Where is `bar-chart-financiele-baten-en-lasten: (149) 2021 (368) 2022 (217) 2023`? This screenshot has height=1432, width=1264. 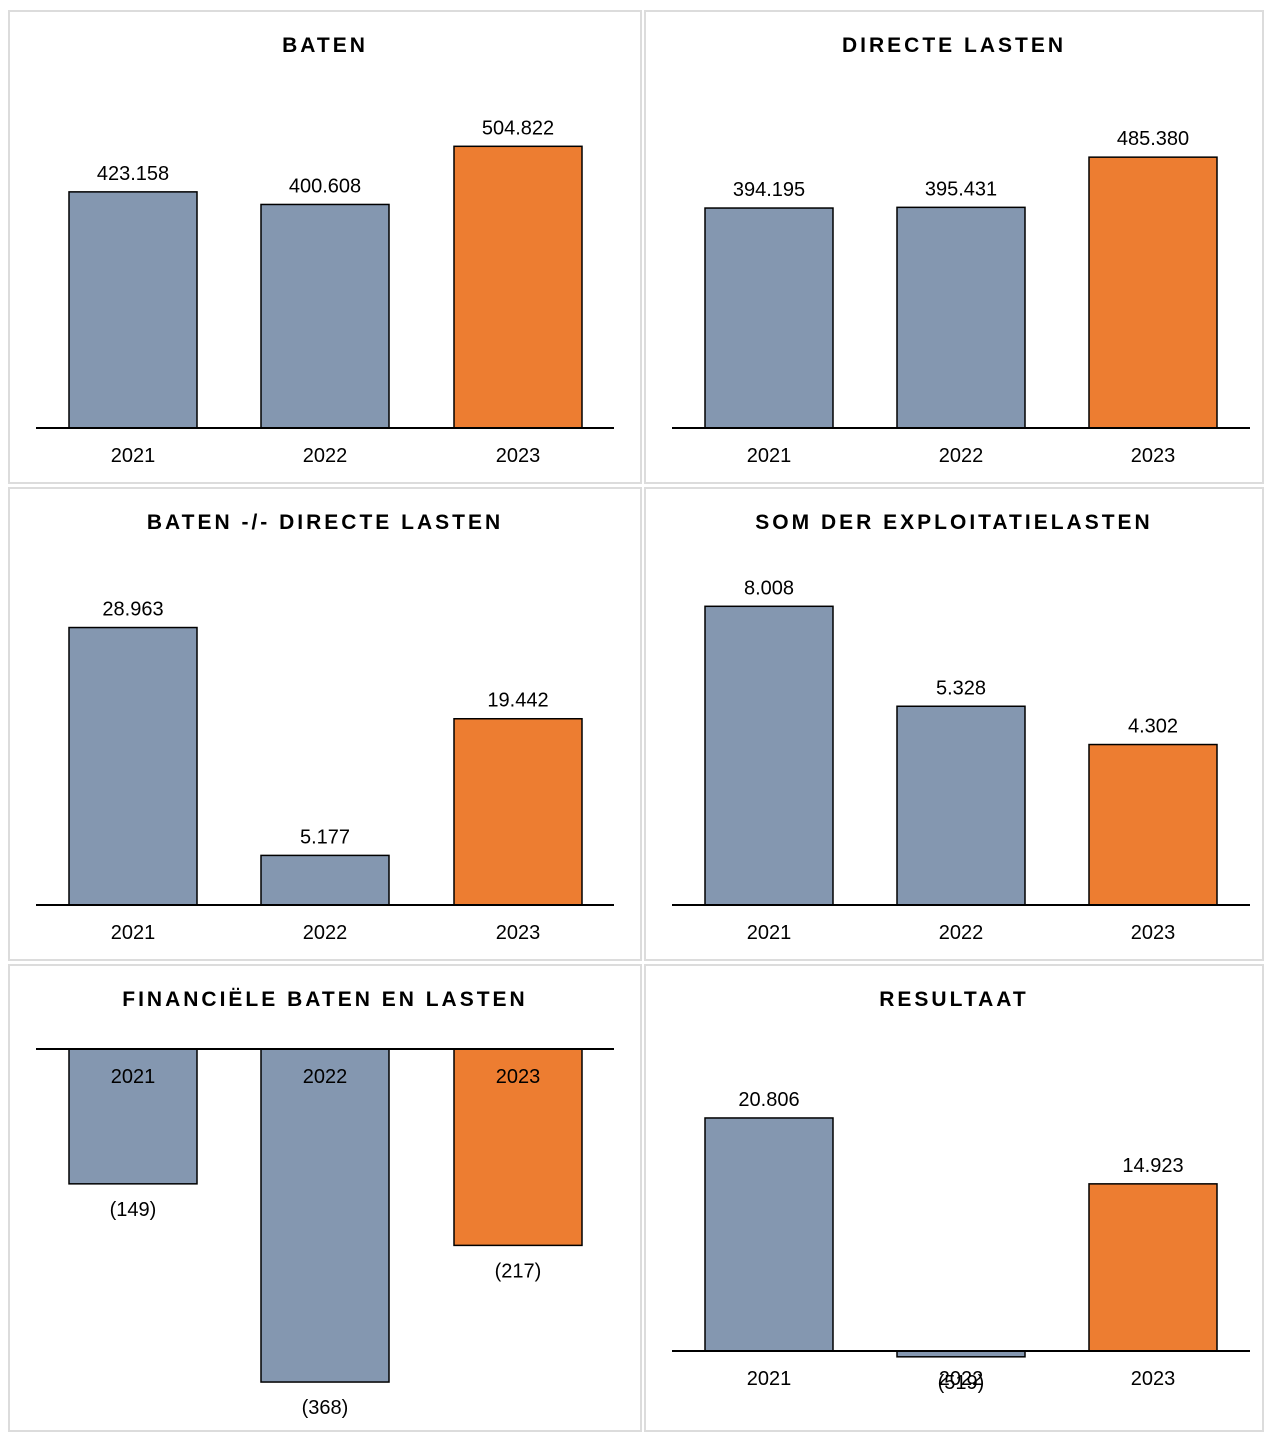 bar-chart-financiele-baten-en-lasten: (149) 2021 (368) 2022 (217) 2023 is located at coordinates (325, 1233).